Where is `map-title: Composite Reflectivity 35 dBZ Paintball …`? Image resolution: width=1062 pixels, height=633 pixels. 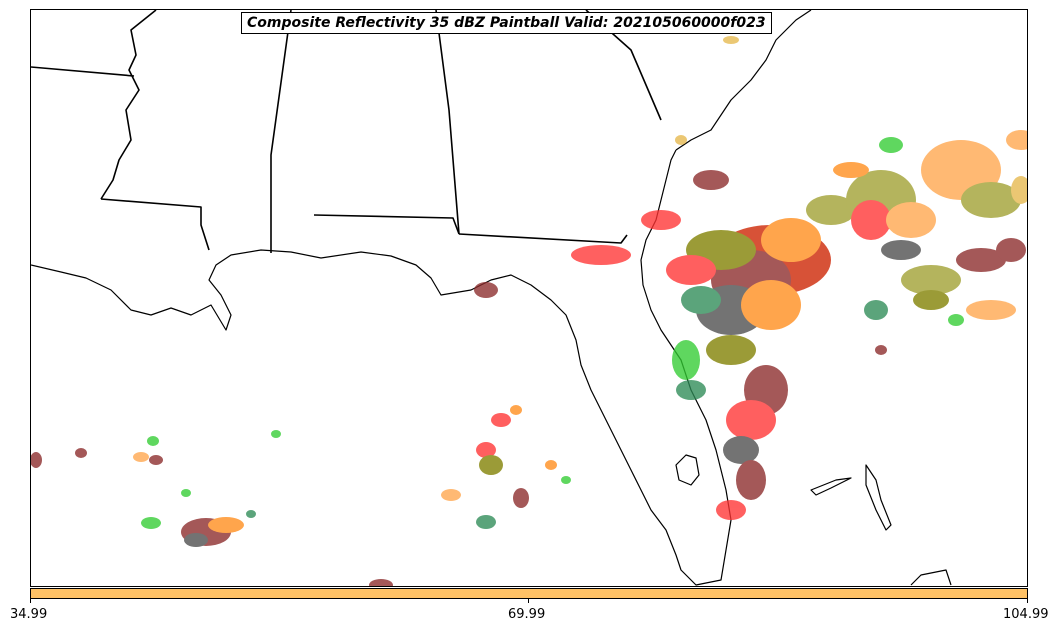
map-title: Composite Reflectivity 35 dBZ Paintball … is located at coordinates (506, 23).